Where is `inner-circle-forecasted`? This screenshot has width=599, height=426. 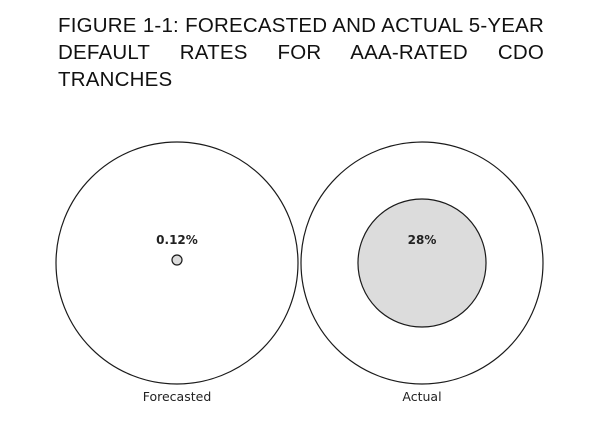 inner-circle-forecasted is located at coordinates (177, 260).